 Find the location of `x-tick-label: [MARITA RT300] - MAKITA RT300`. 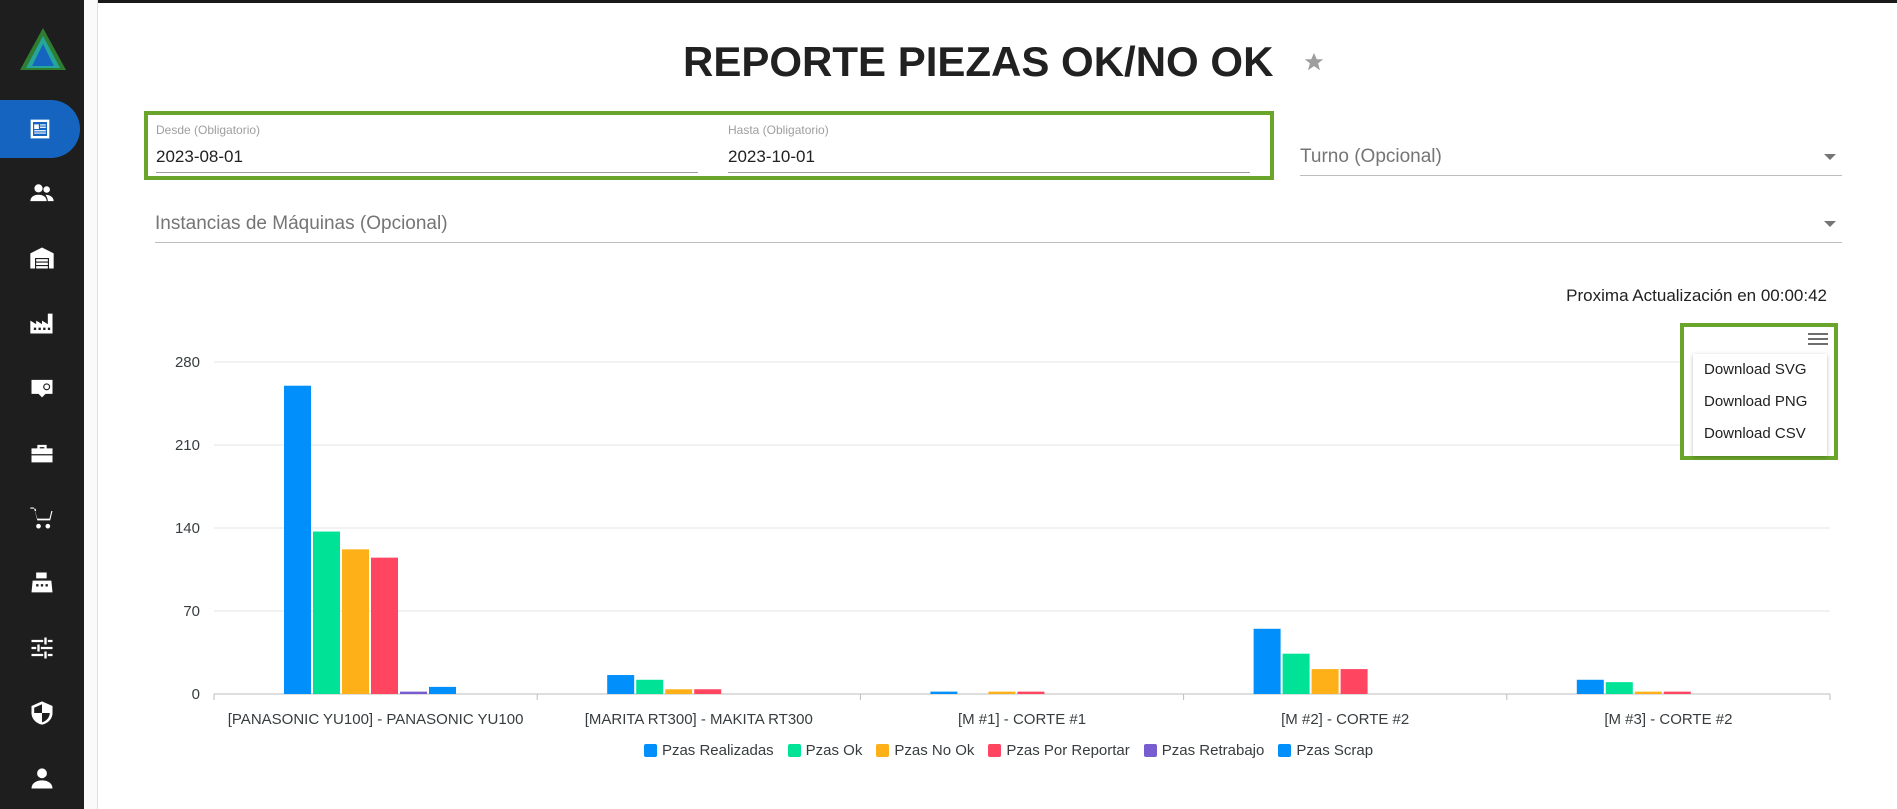

x-tick-label: [MARITA RT300] - MAKITA RT300 is located at coordinates (699, 719).